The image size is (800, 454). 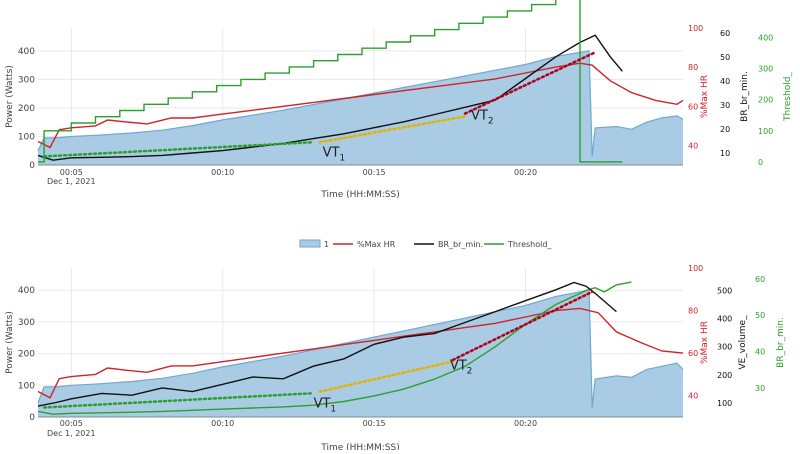 I want to click on legend-item-label: BR_br_min., so click(x=460, y=244).